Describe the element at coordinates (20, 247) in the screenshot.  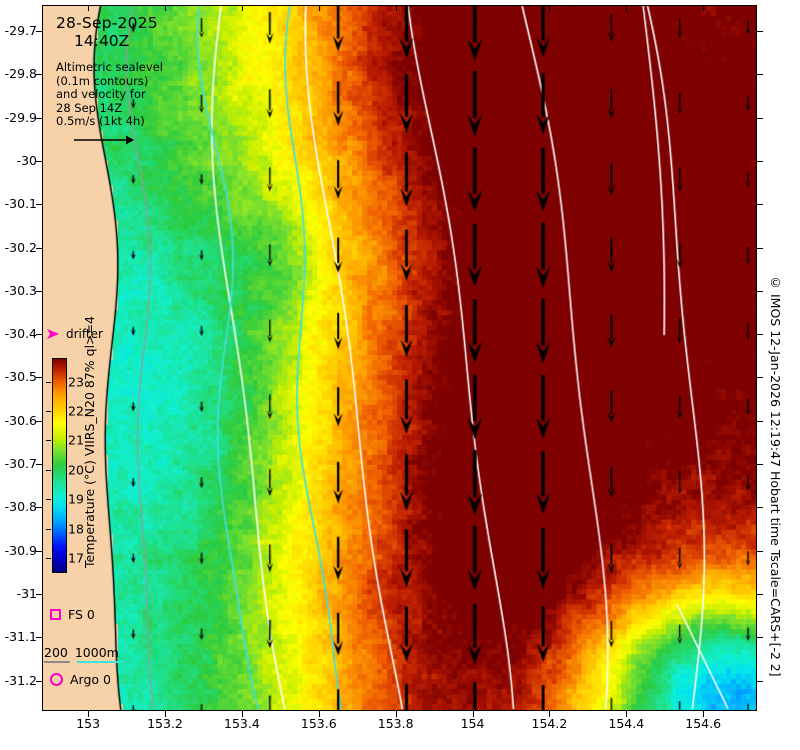
I see `y-axis-tick-label: -30.2` at that location.